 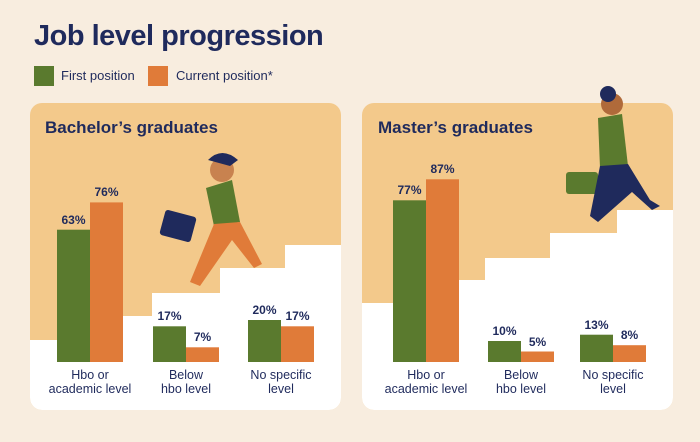 What do you see at coordinates (409, 190) in the screenshot?
I see `value-label: 77%` at bounding box center [409, 190].